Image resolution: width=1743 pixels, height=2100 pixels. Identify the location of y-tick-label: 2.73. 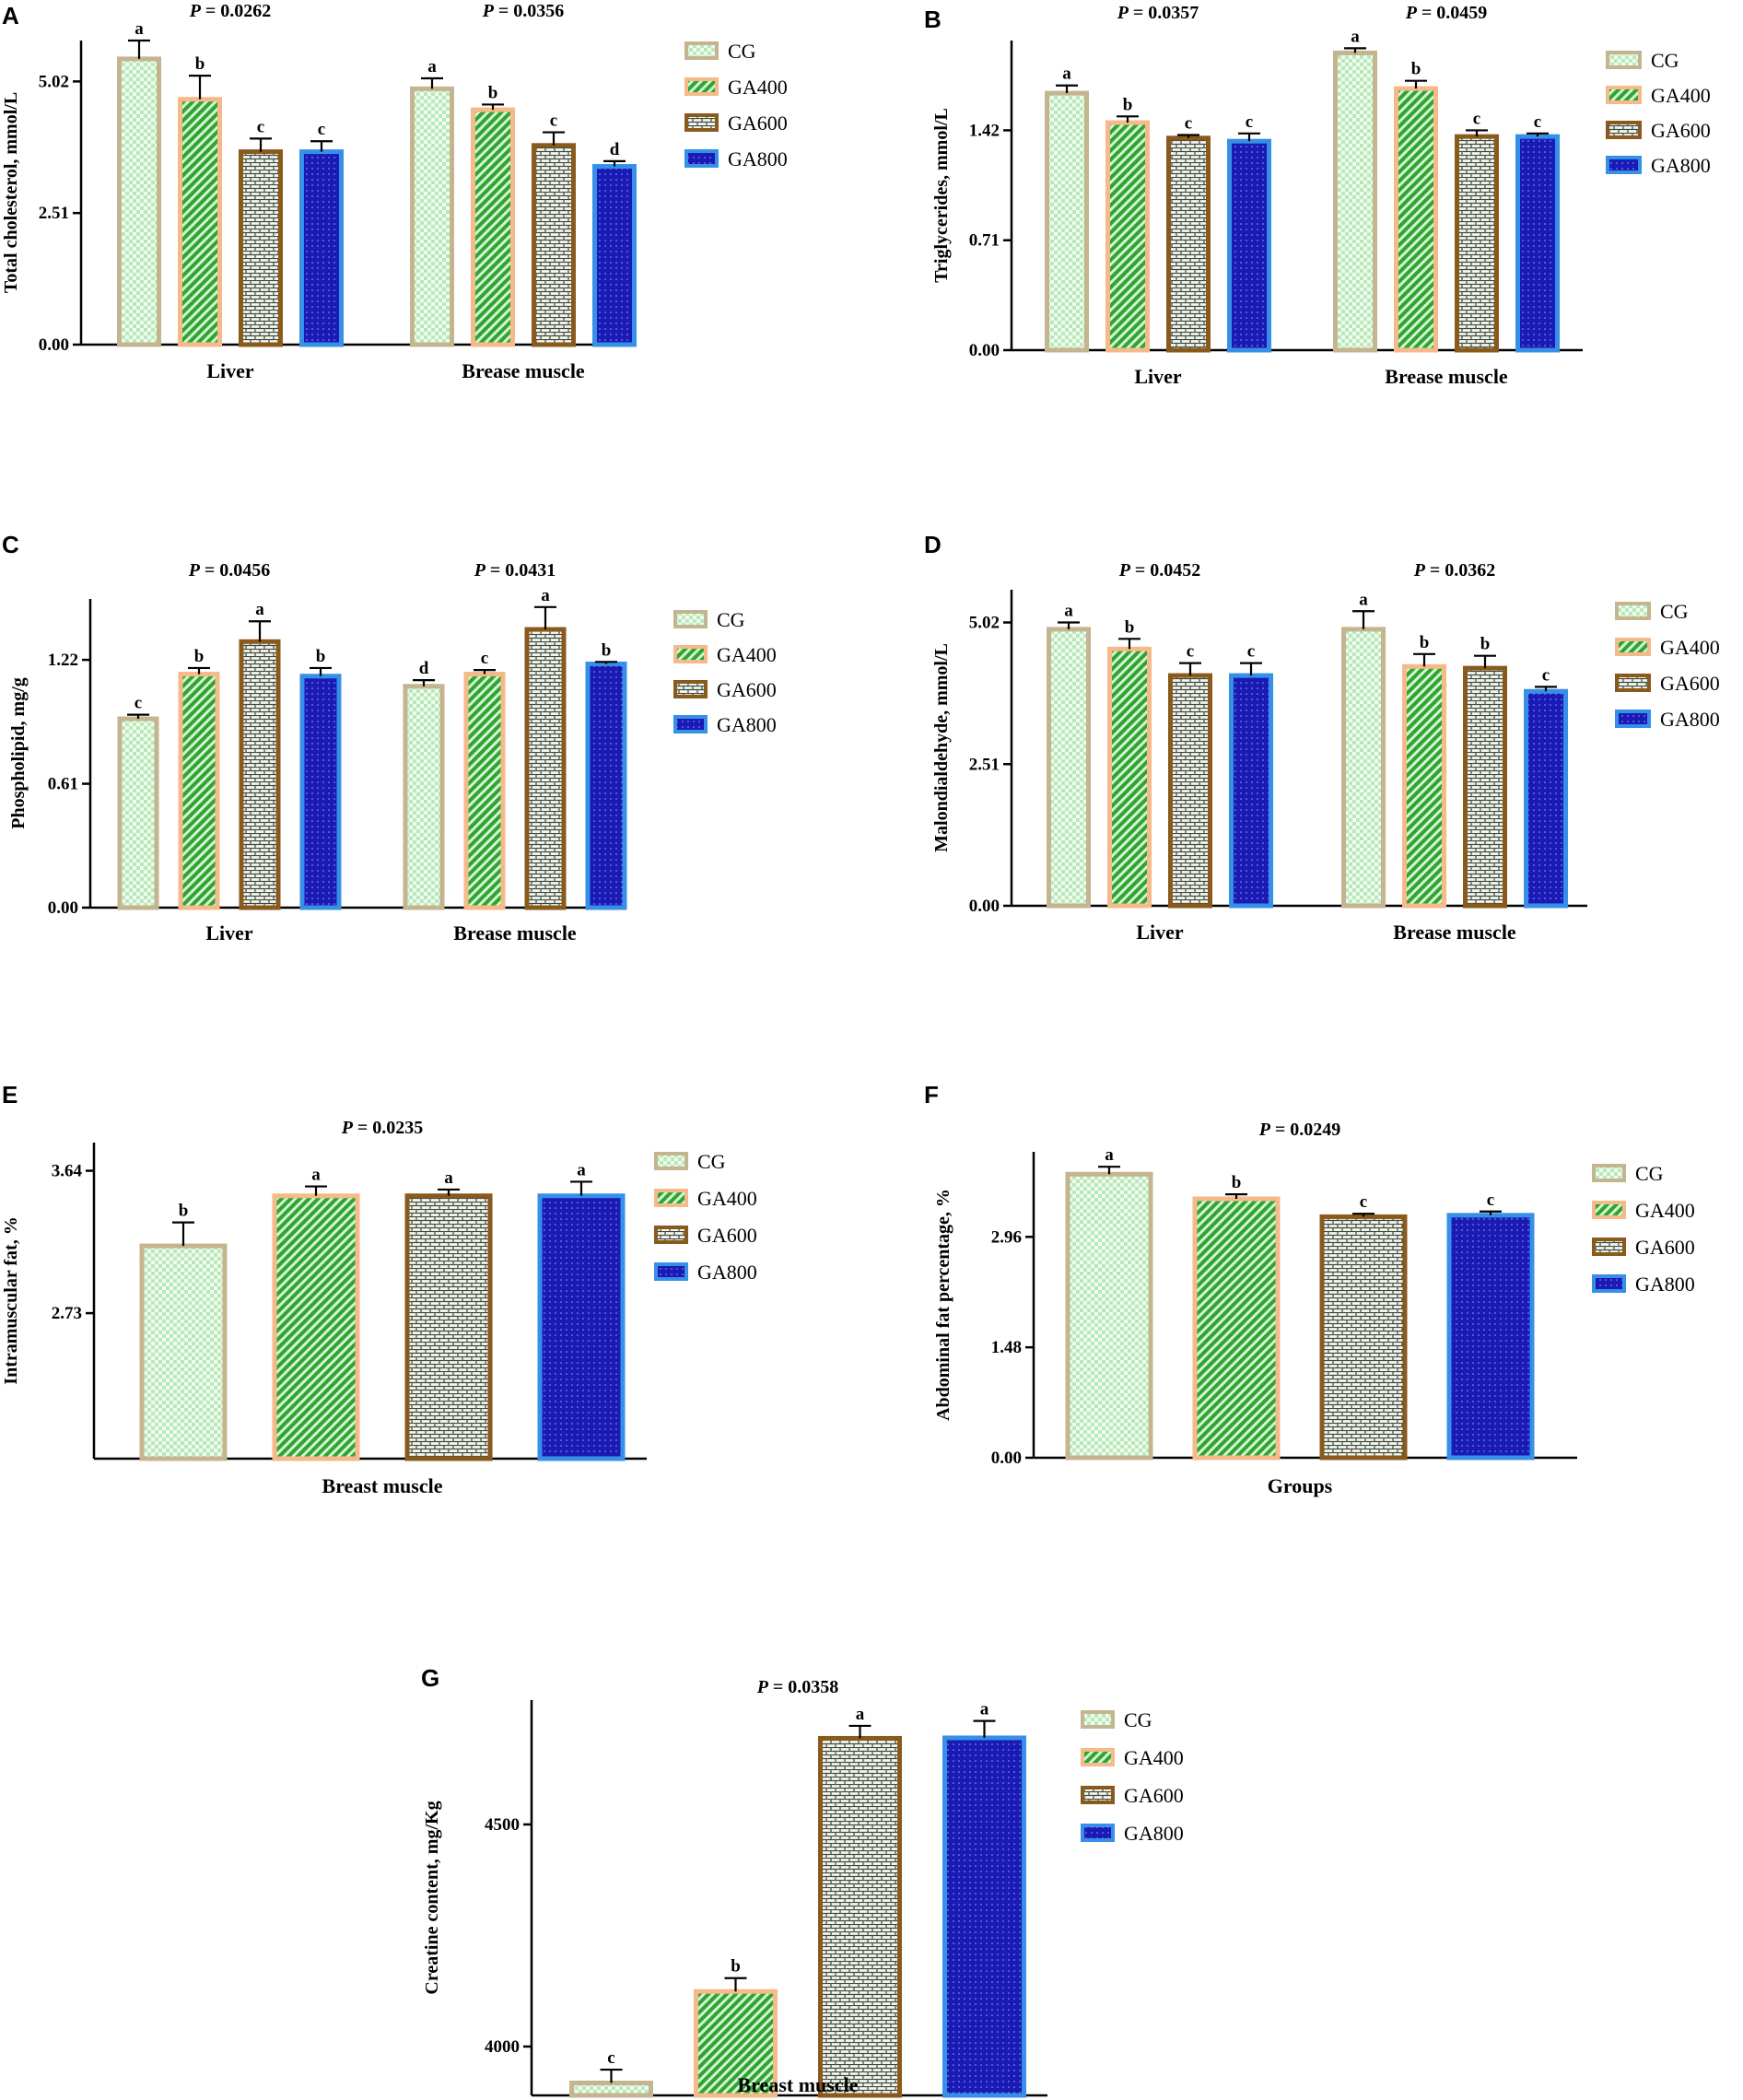
(67, 1314).